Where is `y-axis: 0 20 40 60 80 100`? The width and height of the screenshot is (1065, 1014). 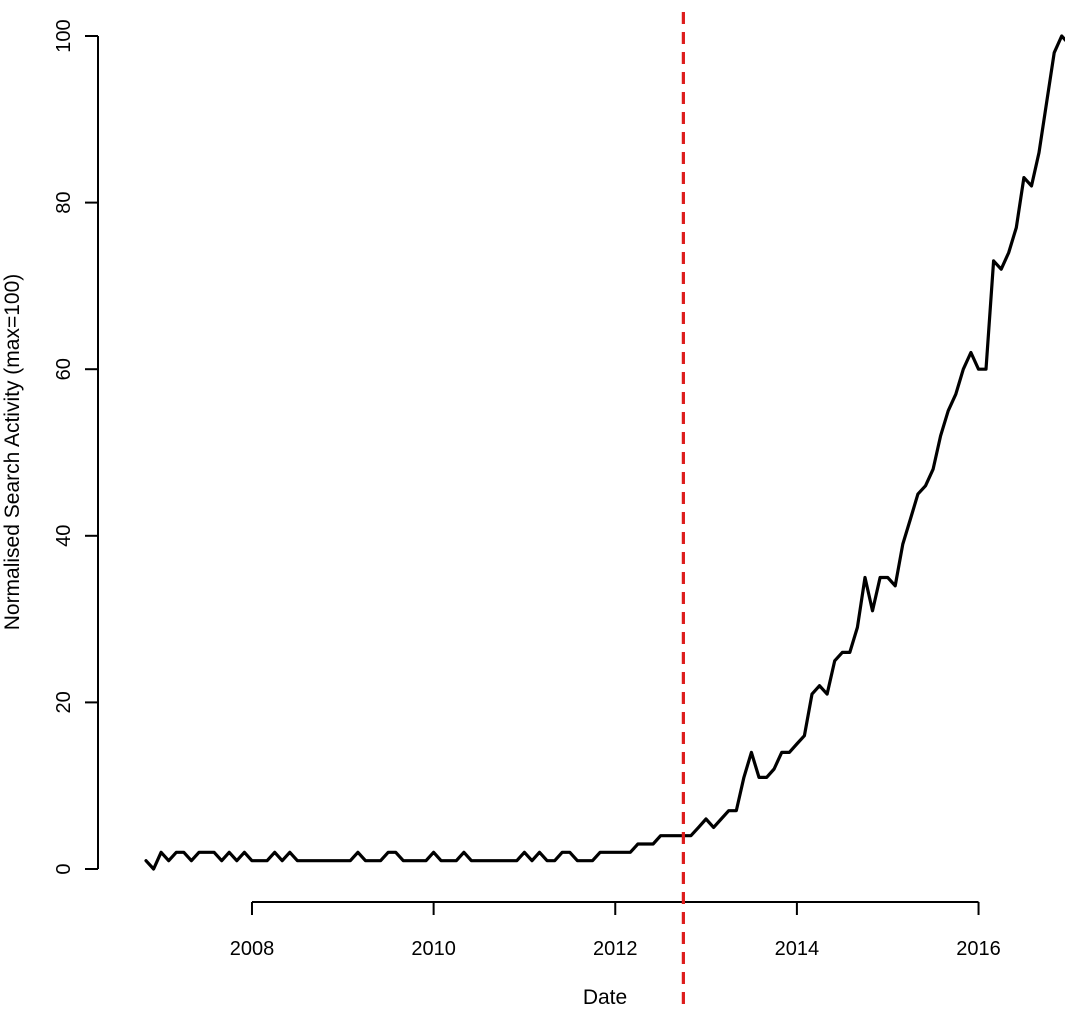 y-axis: 0 20 40 60 80 100 is located at coordinates (76, 447).